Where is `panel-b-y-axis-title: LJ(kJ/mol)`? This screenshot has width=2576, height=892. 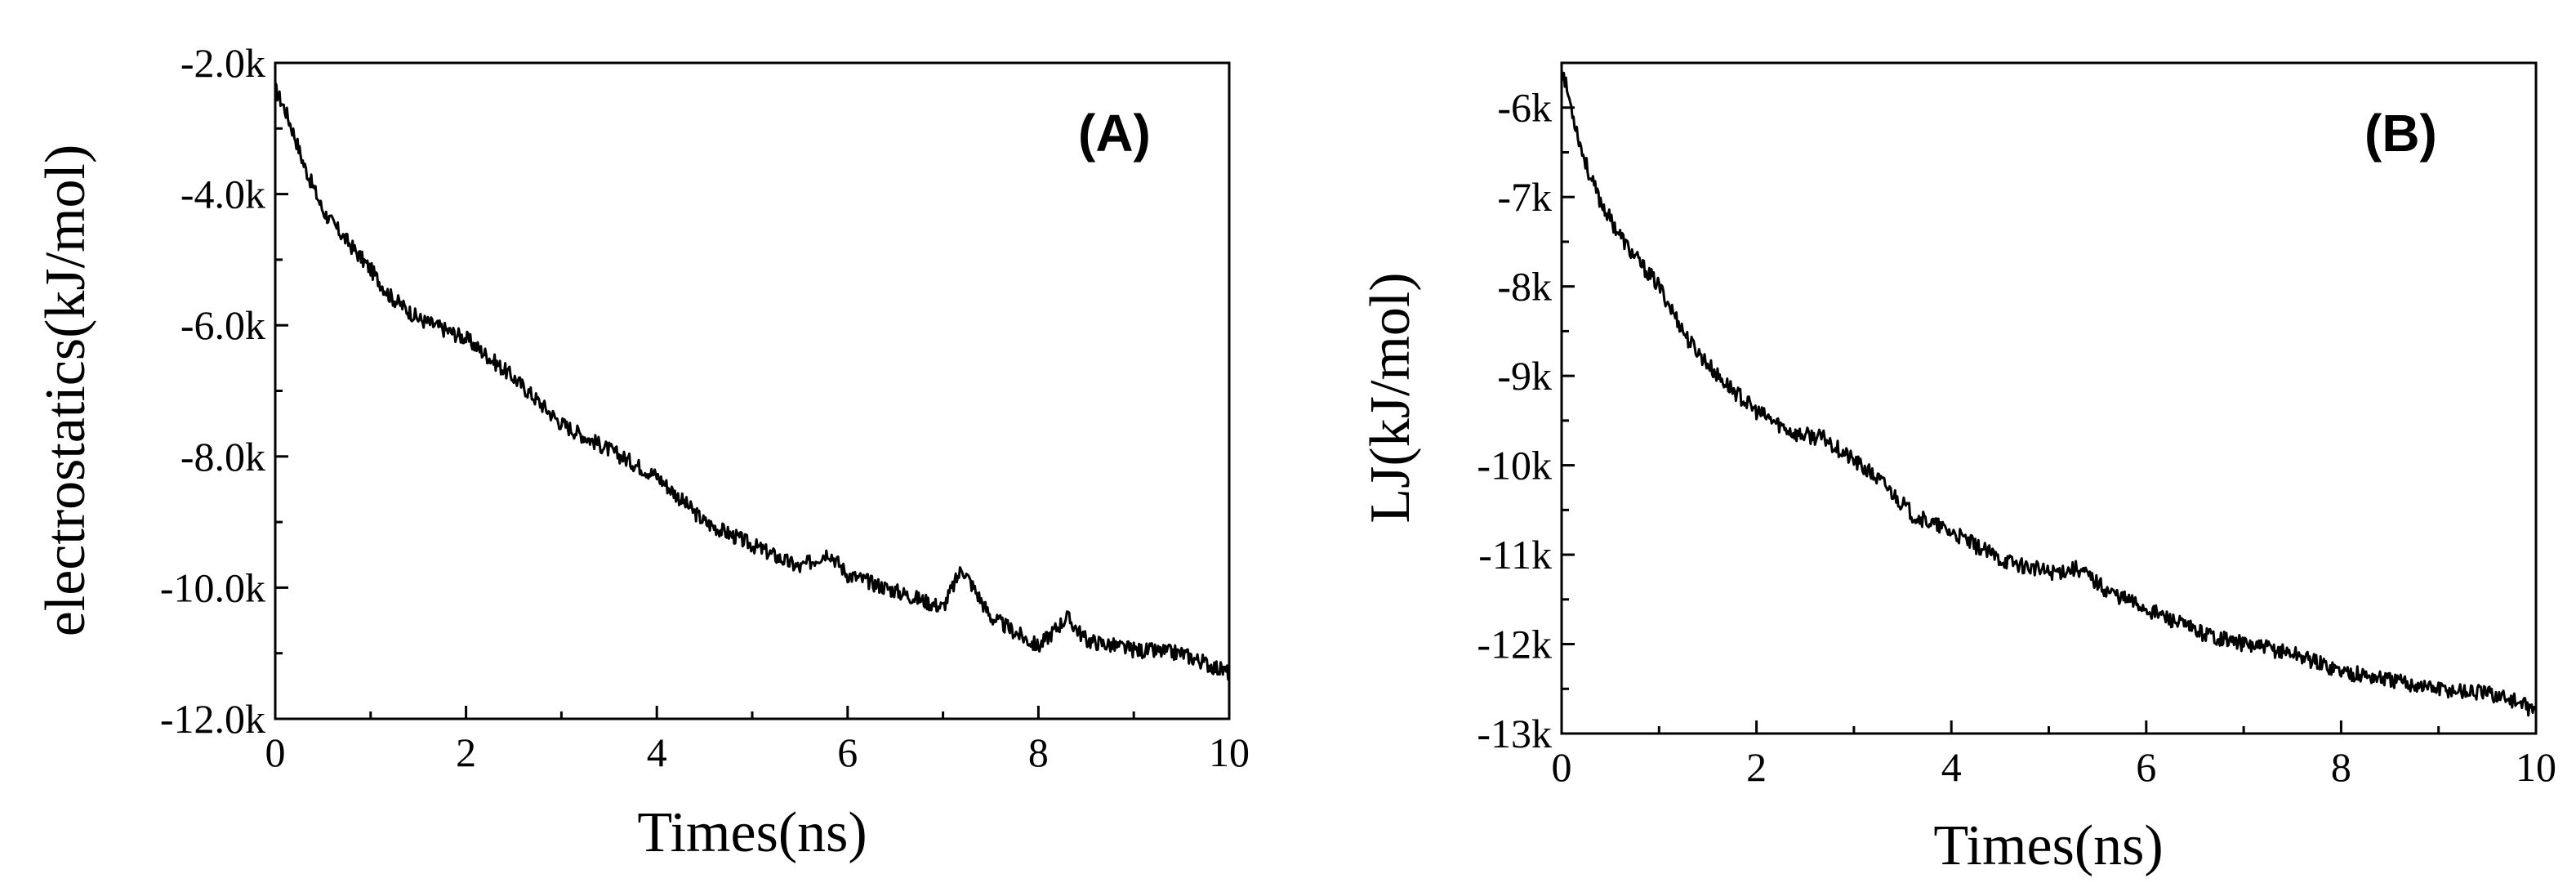
panel-b-y-axis-title: LJ(kJ/mol) is located at coordinates (1390, 397).